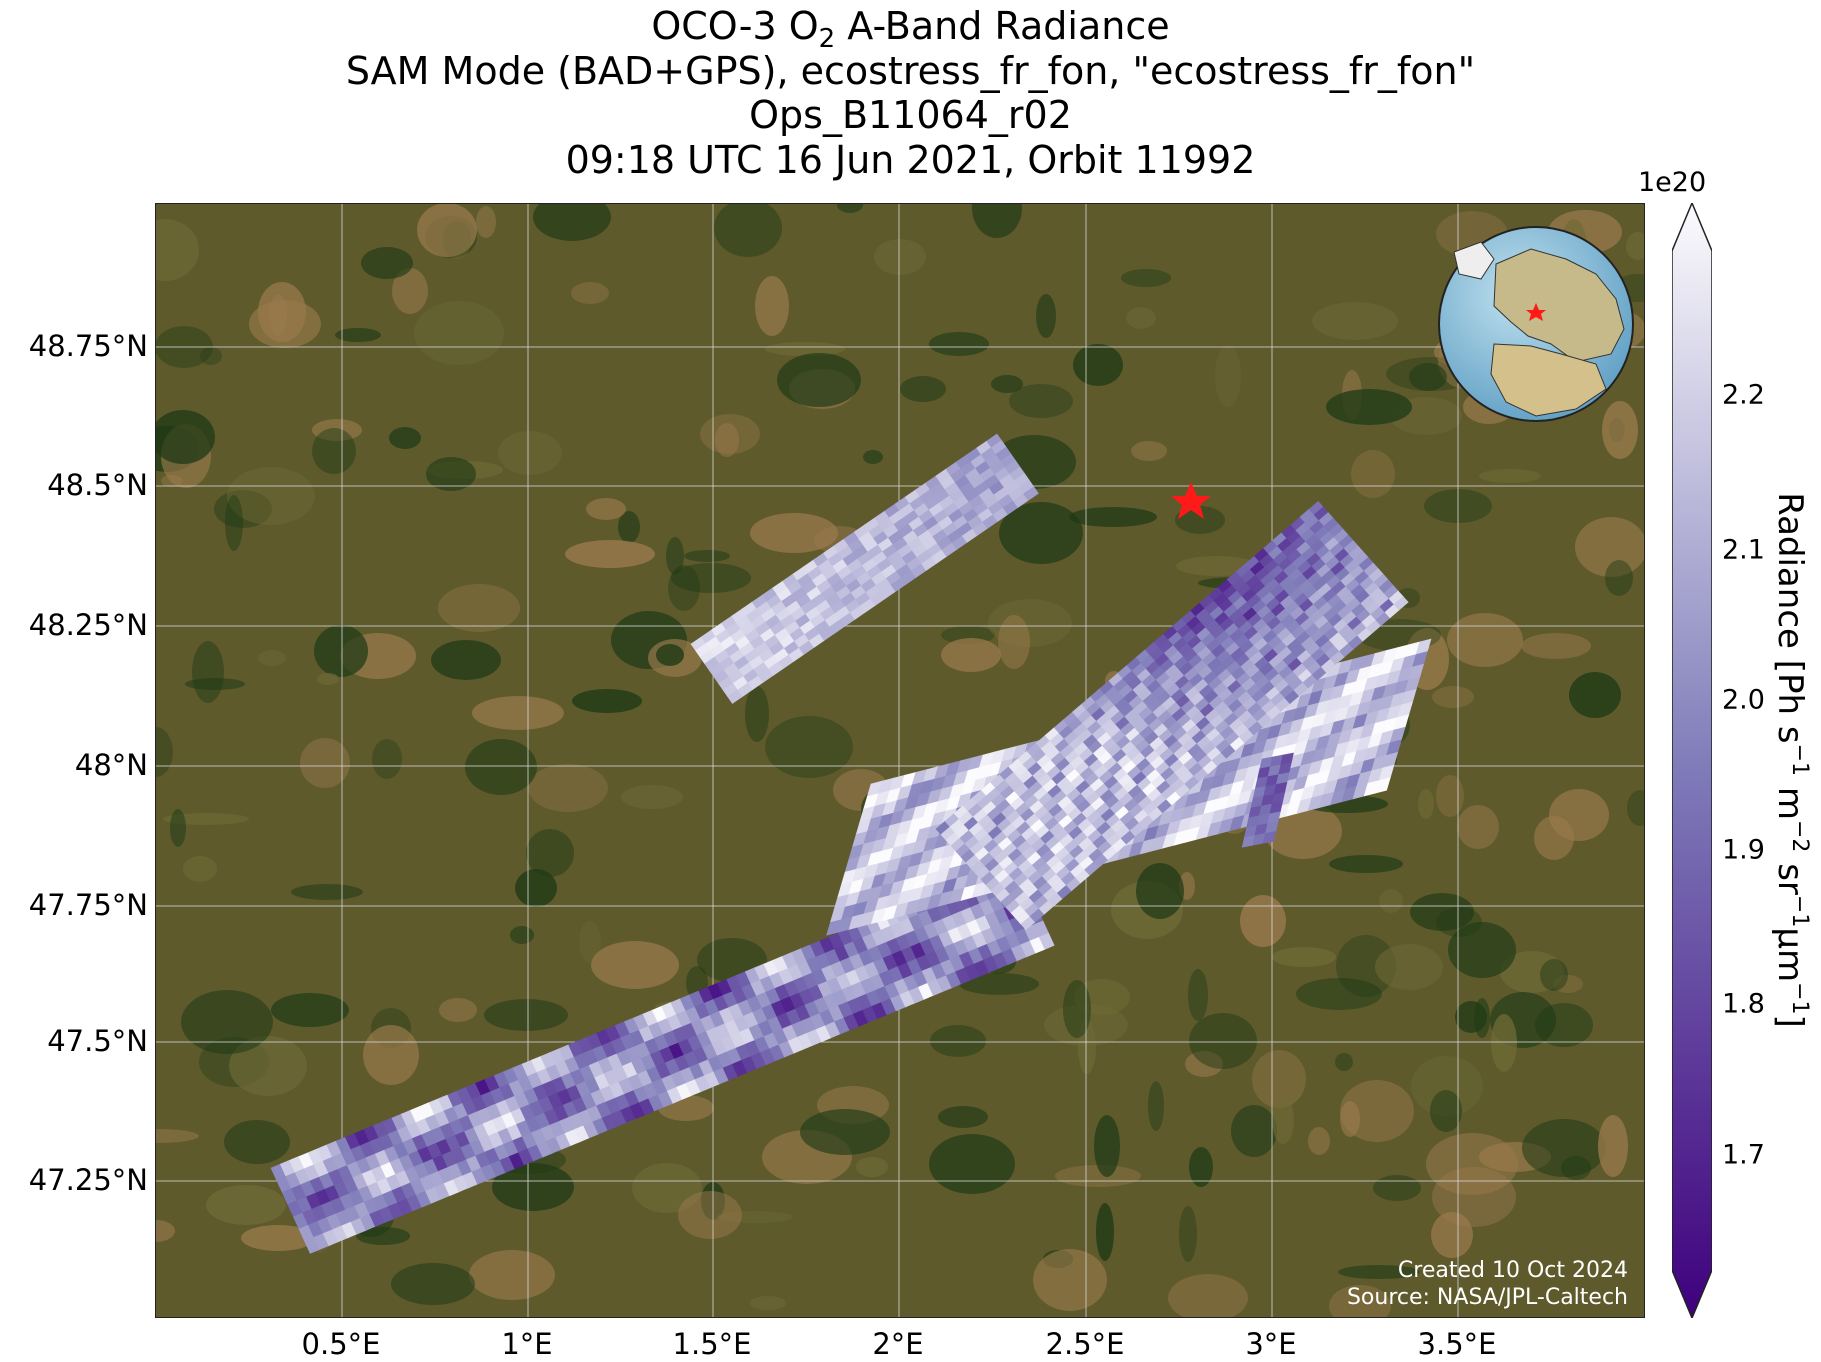 This screenshot has height=1362, width=1821. What do you see at coordinates (527, 1344) in the screenshot?
I see `lon-label: 1°E` at bounding box center [527, 1344].